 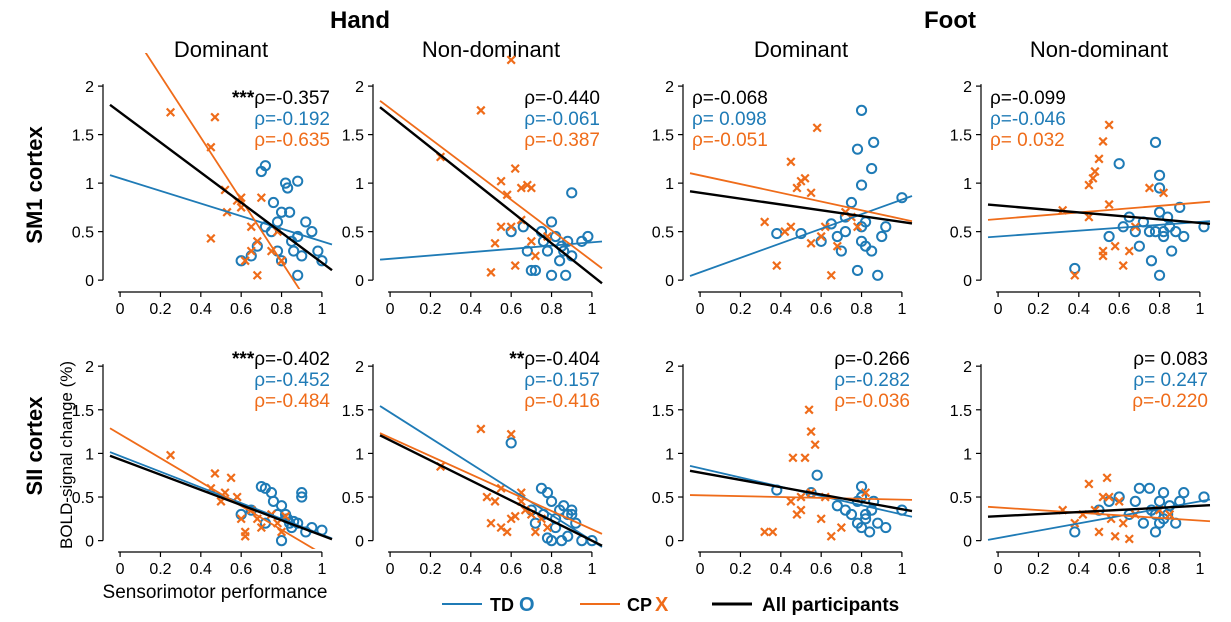 What do you see at coordinates (292, 98) in the screenshot?
I see `rho-value: ρ=-0.357` at bounding box center [292, 98].